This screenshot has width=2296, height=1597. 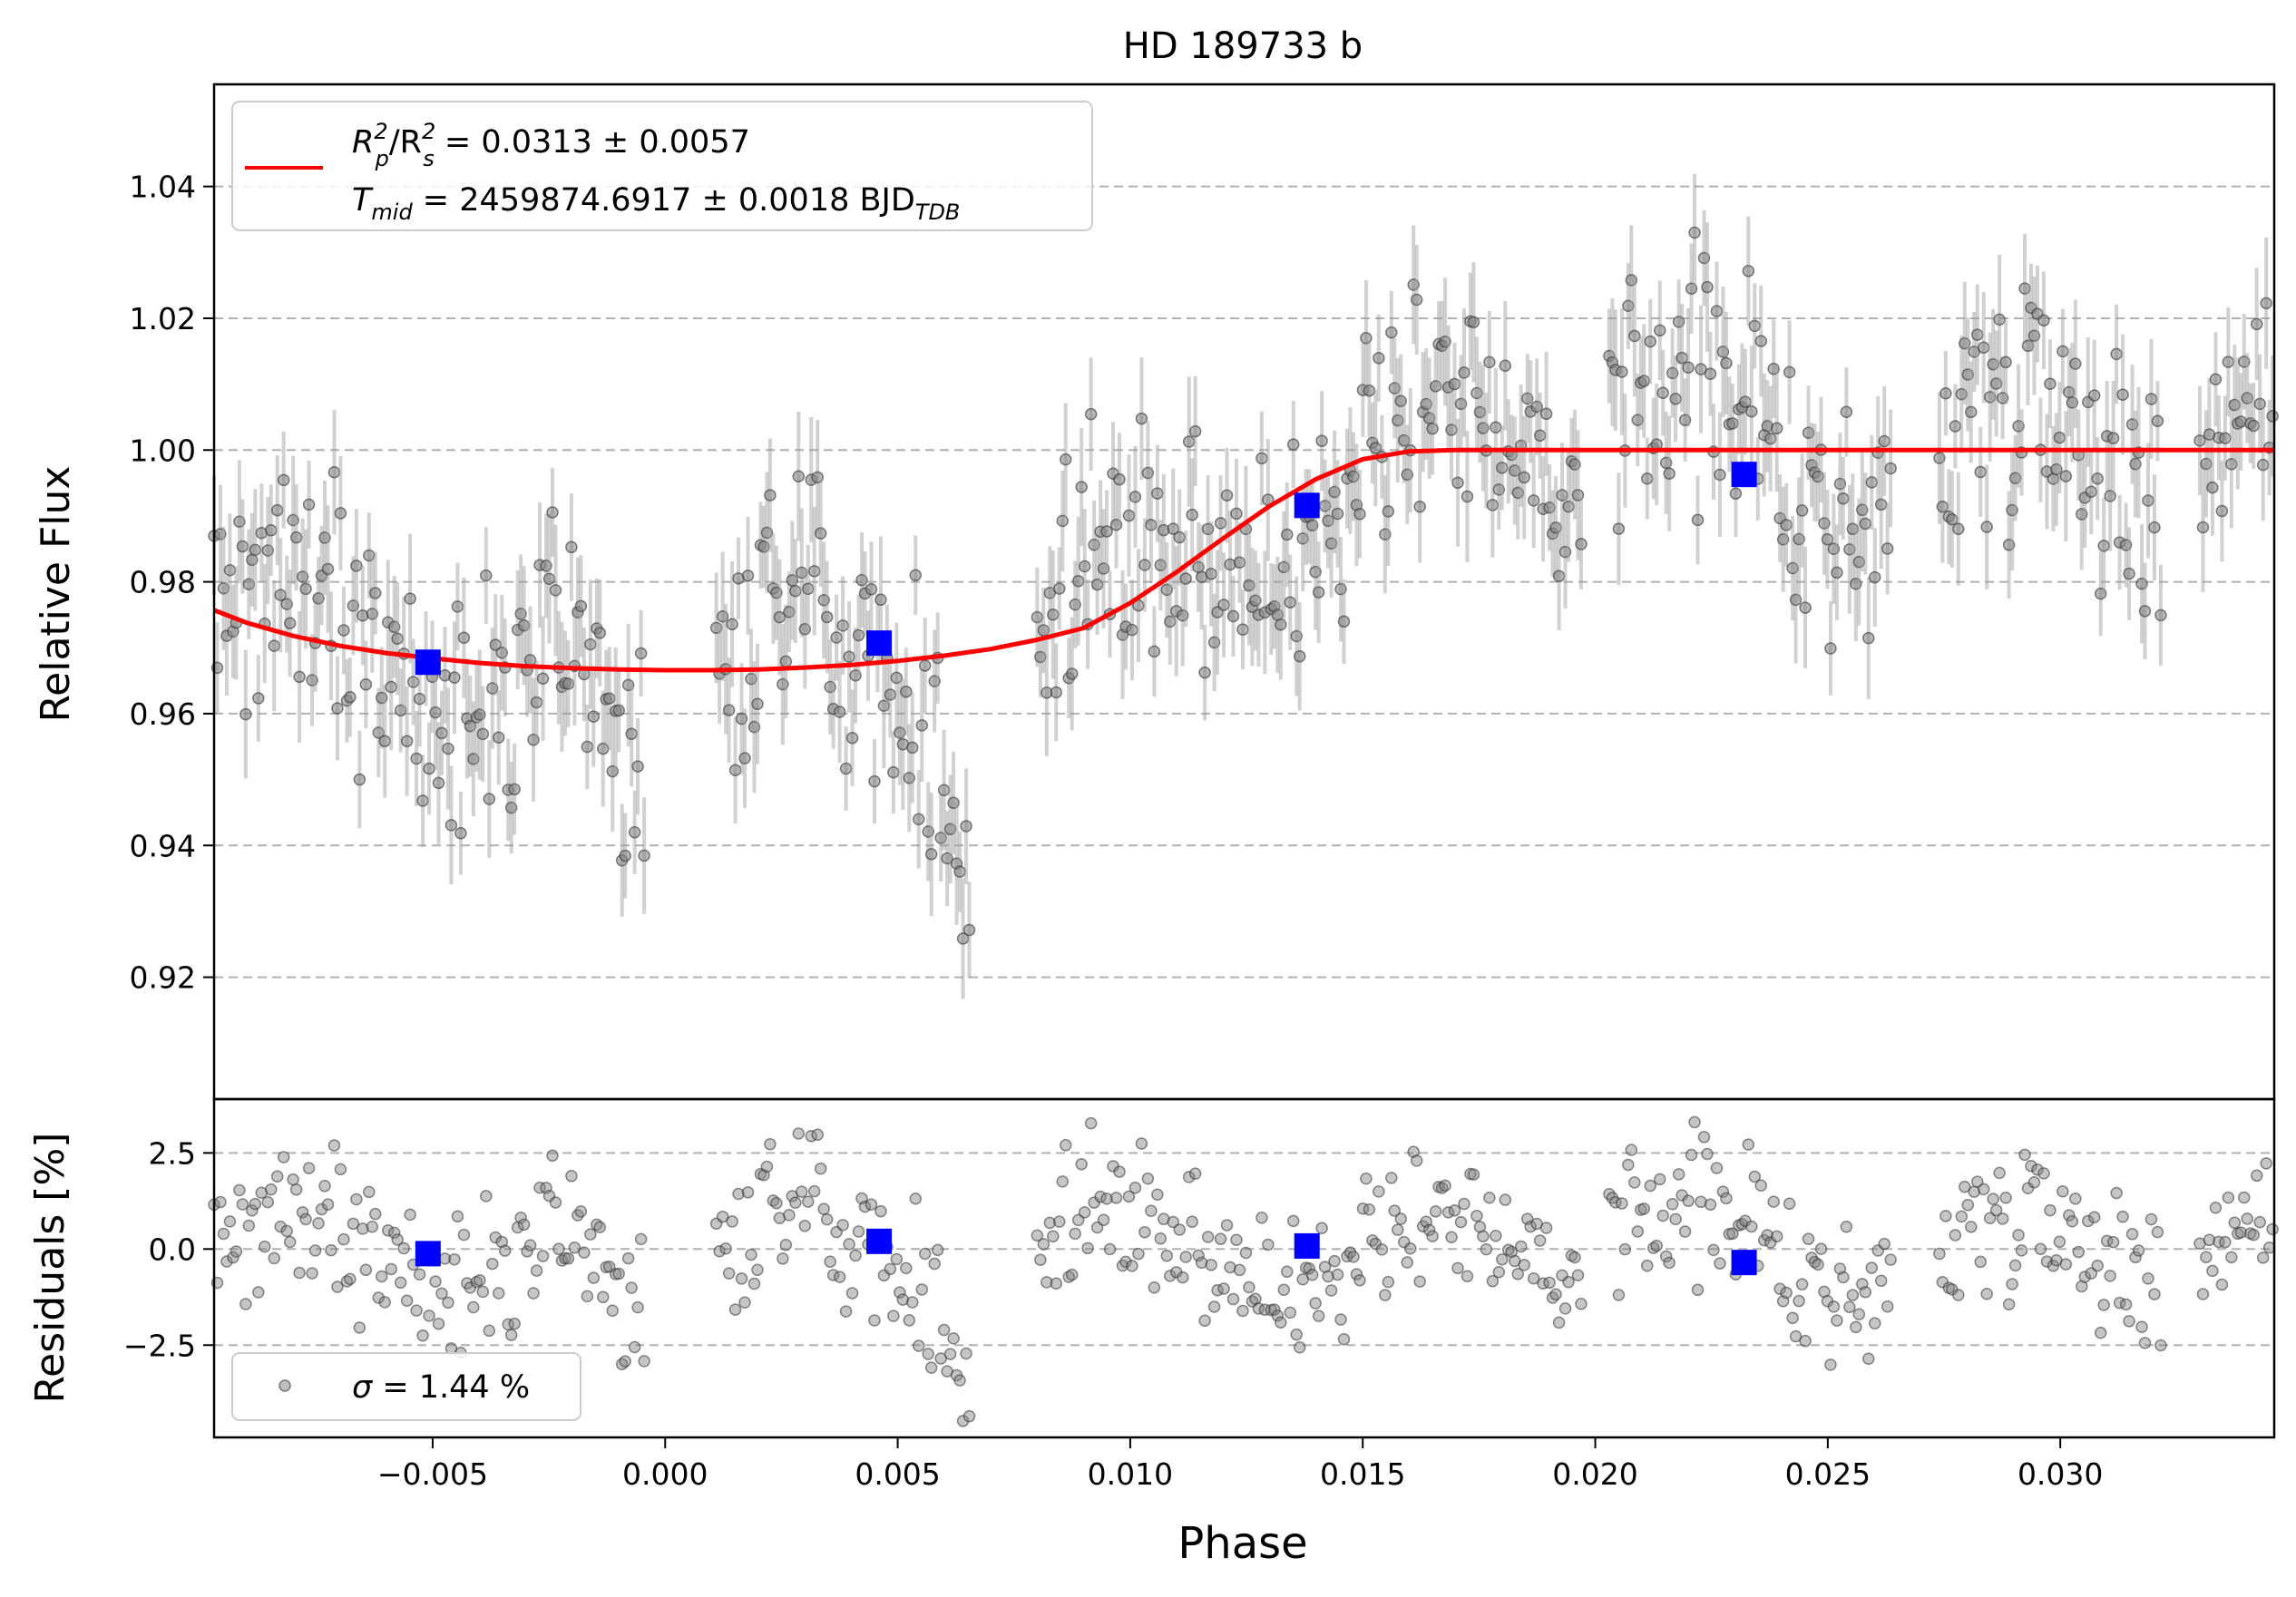 I want to click on x-tick-label: −0.005, so click(x=433, y=1474).